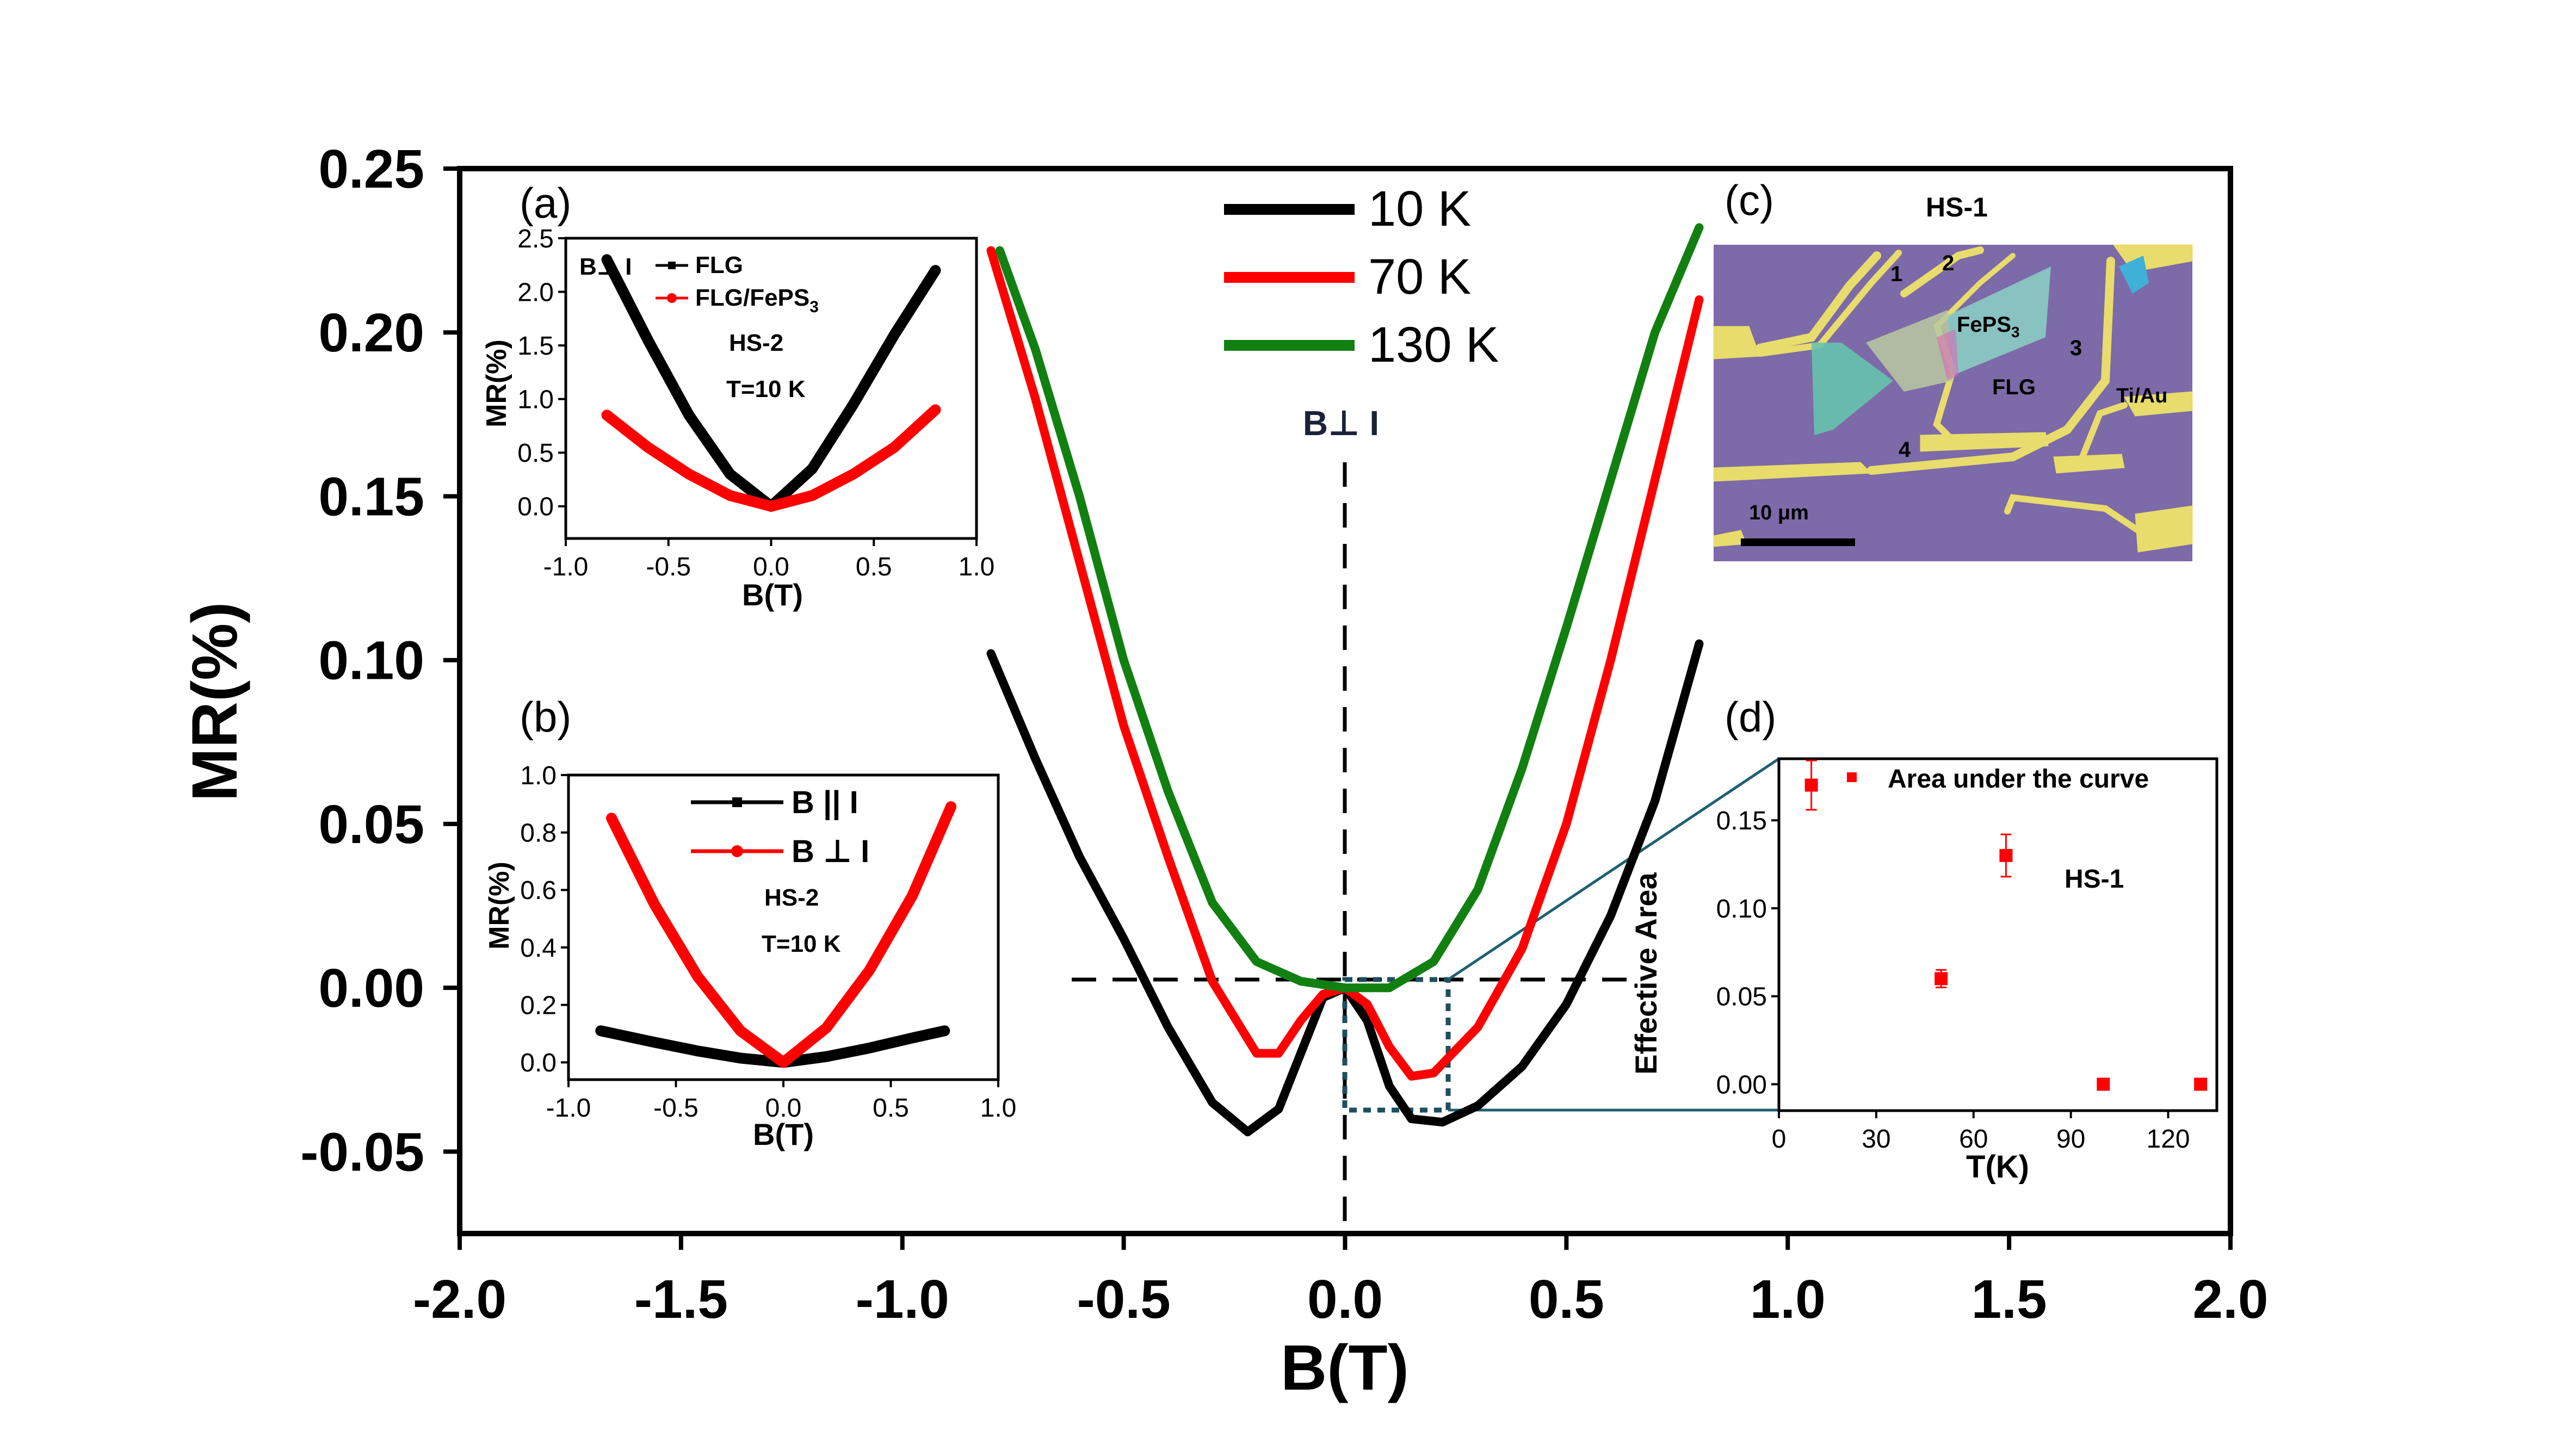  Describe the element at coordinates (371, 660) in the screenshot. I see `main-y-tick-label: 0.10` at that location.